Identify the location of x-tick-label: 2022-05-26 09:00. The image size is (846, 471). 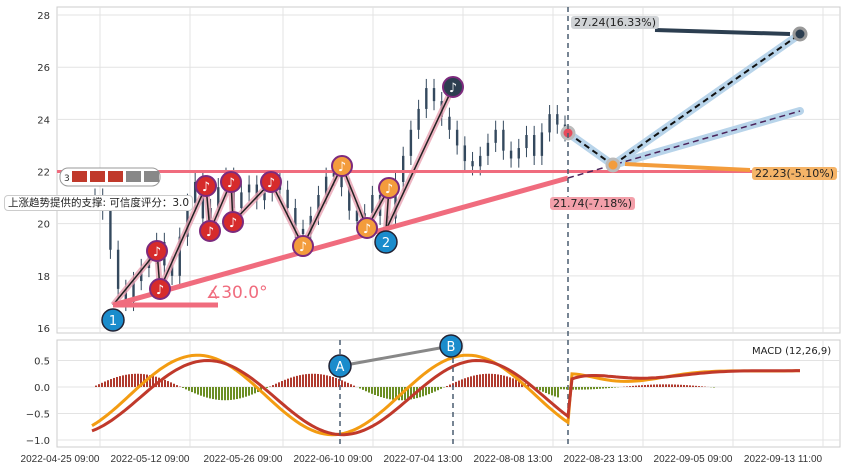
(243, 459).